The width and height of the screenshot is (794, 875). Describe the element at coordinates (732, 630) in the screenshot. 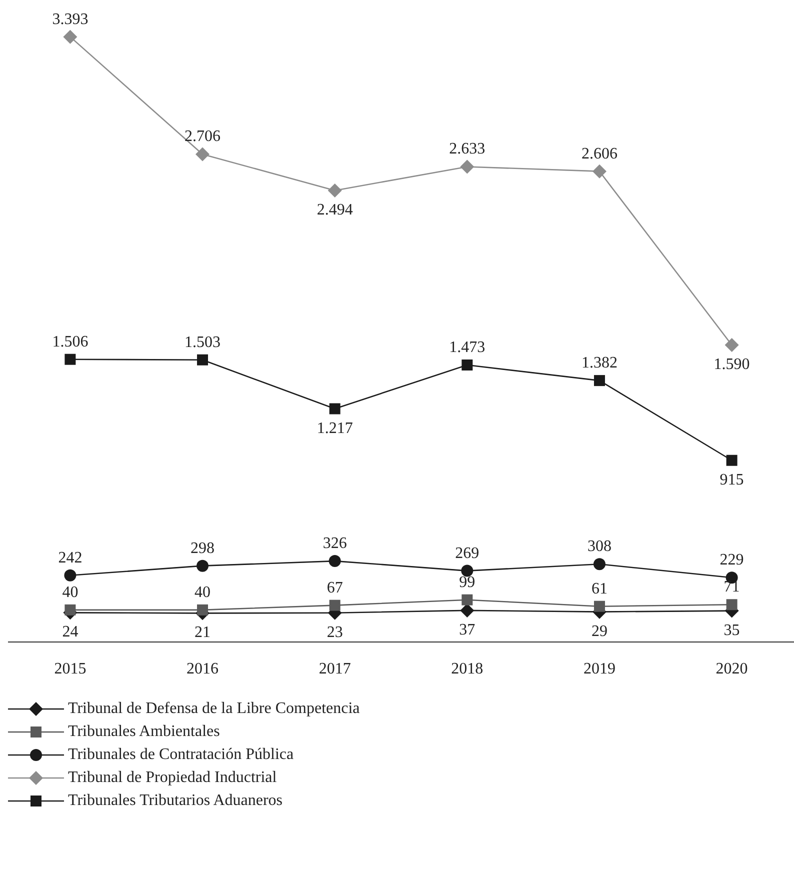

I see `data-label: 35` at that location.